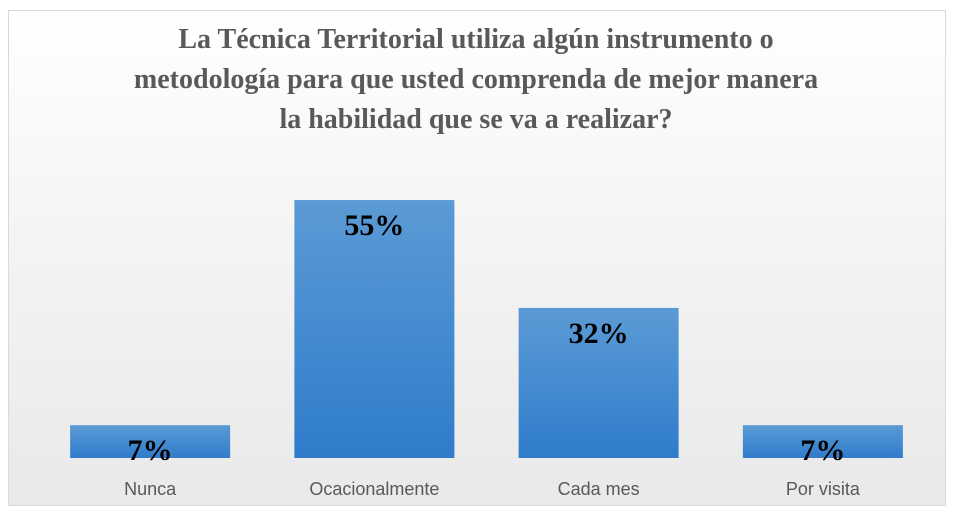 This screenshot has width=953, height=512. What do you see at coordinates (150, 489) in the screenshot?
I see `x-tick-label: Nunca` at bounding box center [150, 489].